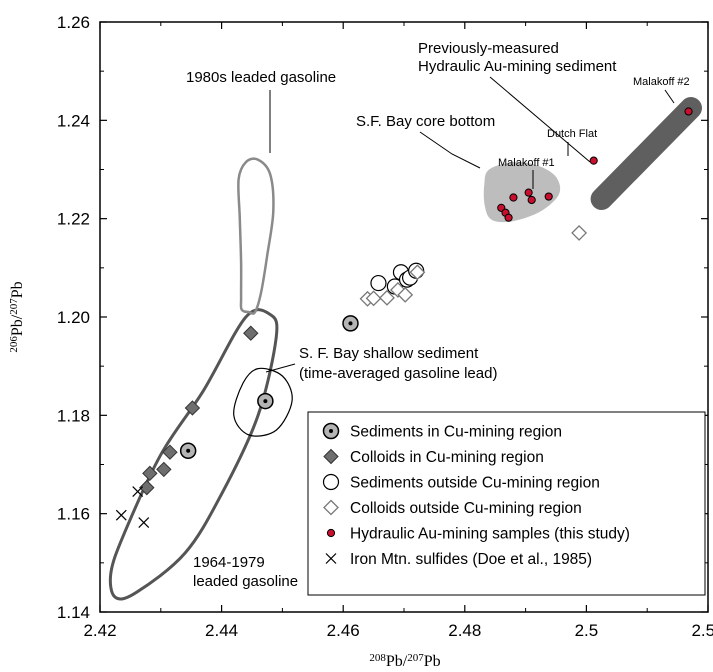 The image size is (713, 672). I want to click on y-axis-label: 206Pb/207Pb, so click(17, 316).